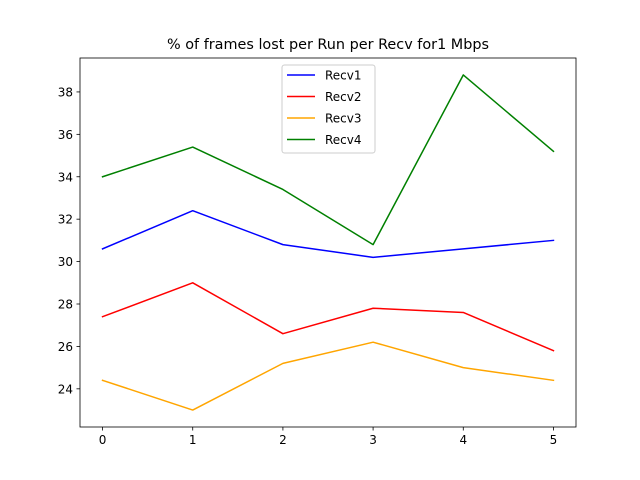 This screenshot has height=480, width=640. I want to click on y-tick-label: 24, so click(65, 389).